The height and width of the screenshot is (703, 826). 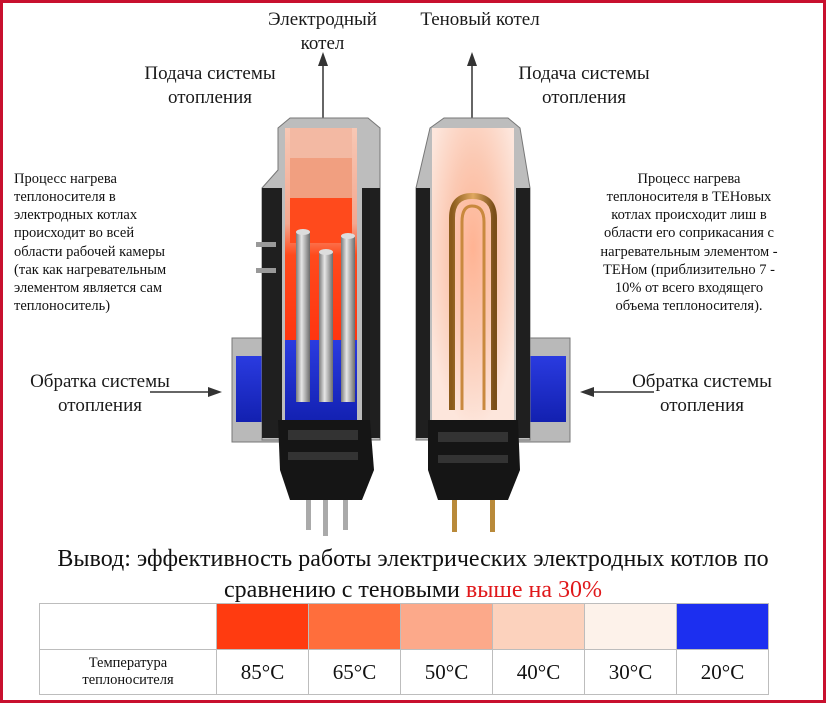 I want to click on conclusion-highlight: выше на 30%, so click(x=533, y=590).